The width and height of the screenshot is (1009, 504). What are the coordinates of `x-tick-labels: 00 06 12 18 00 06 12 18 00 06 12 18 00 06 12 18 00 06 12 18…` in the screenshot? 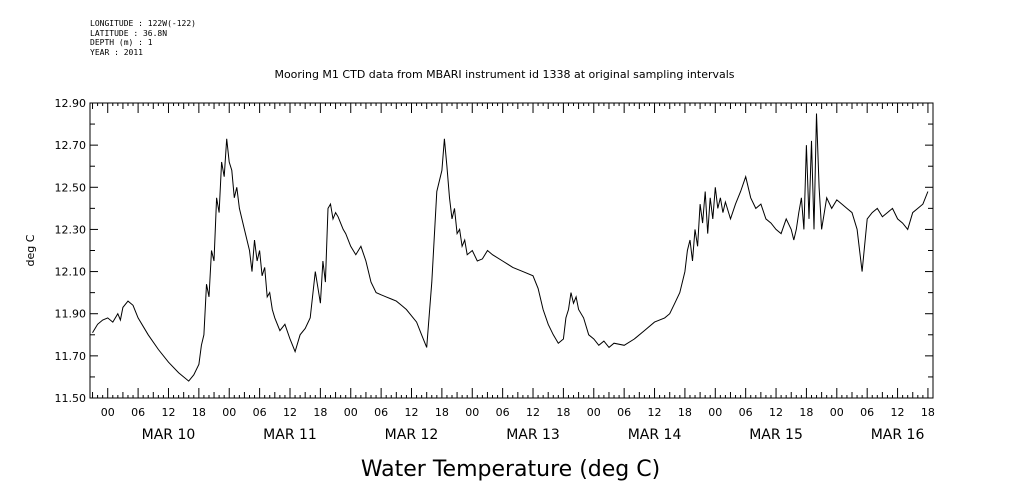 It's located at (518, 424).